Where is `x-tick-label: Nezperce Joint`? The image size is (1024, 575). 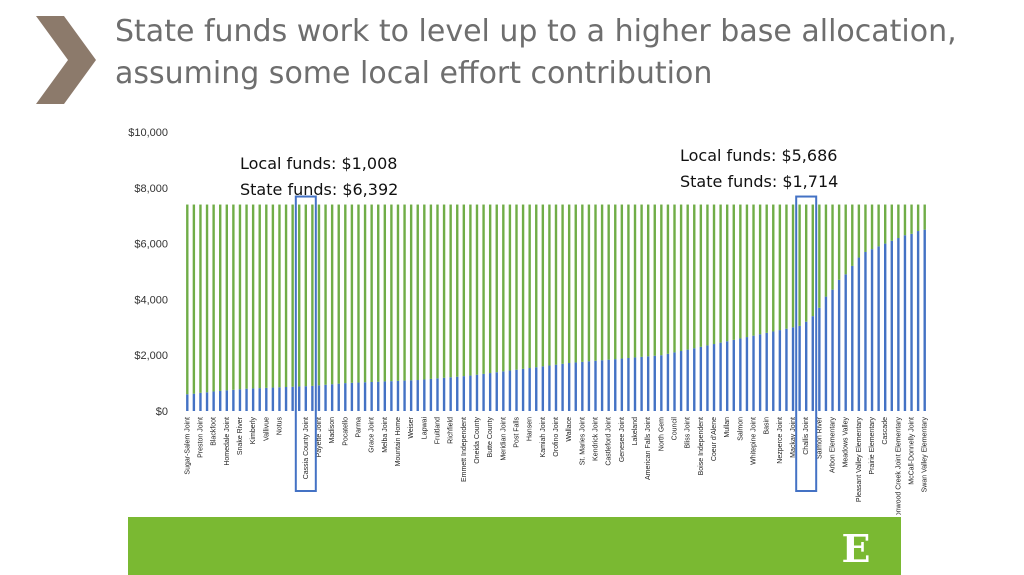 x-tick-label: Nezperce Joint is located at coordinates (780, 440).